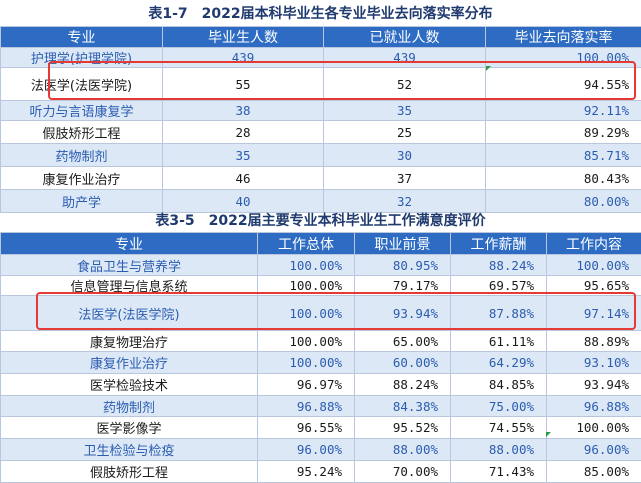 Image resolution: width=641 pixels, height=483 pixels. What do you see at coordinates (499, 472) in the screenshot?
I see `salary-cell: 71.43%` at bounding box center [499, 472].